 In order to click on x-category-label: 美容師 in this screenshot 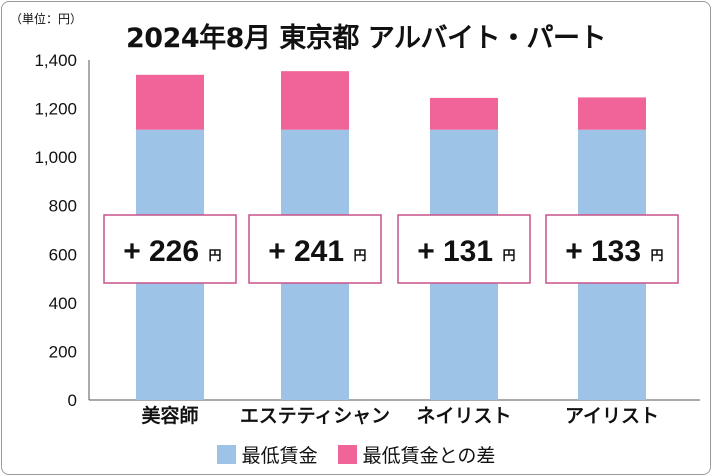, I will do `click(169, 415)`.